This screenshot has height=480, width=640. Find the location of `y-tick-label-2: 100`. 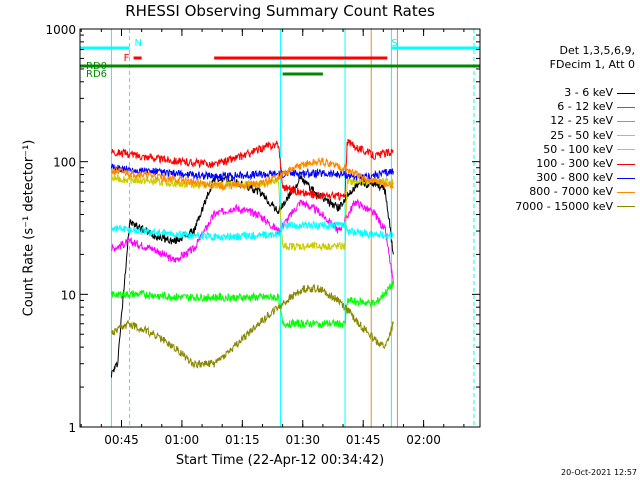

y-tick-label-2: 100 is located at coordinates (64, 163).